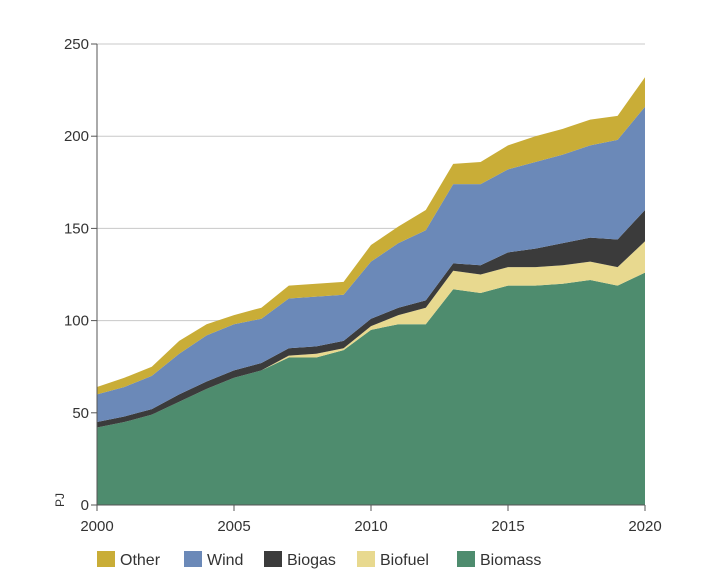 The width and height of the screenshot is (714, 582). I want to click on legend-swatch-biofuel, so click(366, 559).